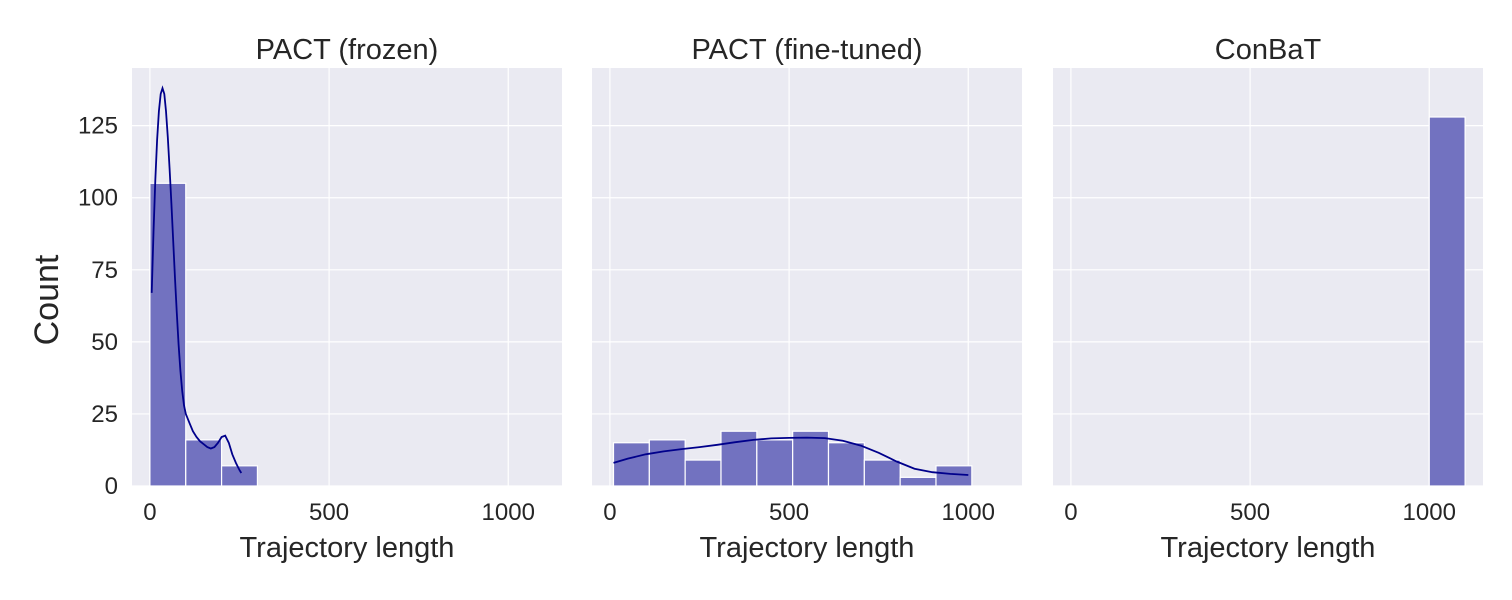 This screenshot has width=1512, height=600. What do you see at coordinates (347, 50) in the screenshot?
I see `panel-title: PACT (frozen)` at bounding box center [347, 50].